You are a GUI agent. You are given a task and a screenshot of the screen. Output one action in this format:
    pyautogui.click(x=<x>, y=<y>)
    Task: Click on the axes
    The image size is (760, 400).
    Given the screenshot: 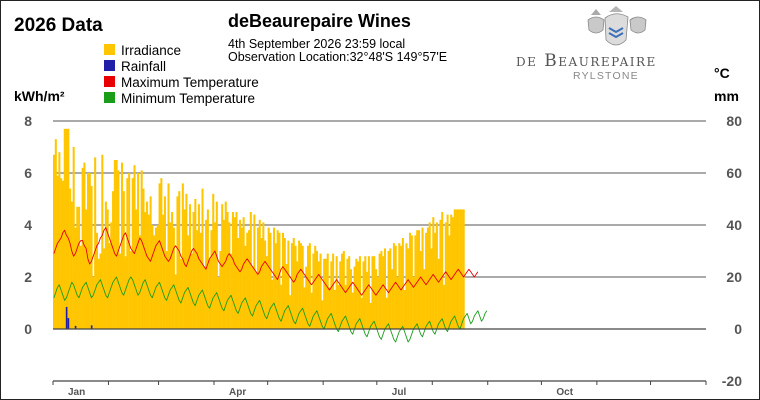 What is the action you would take?
    pyautogui.click(x=379, y=356)
    